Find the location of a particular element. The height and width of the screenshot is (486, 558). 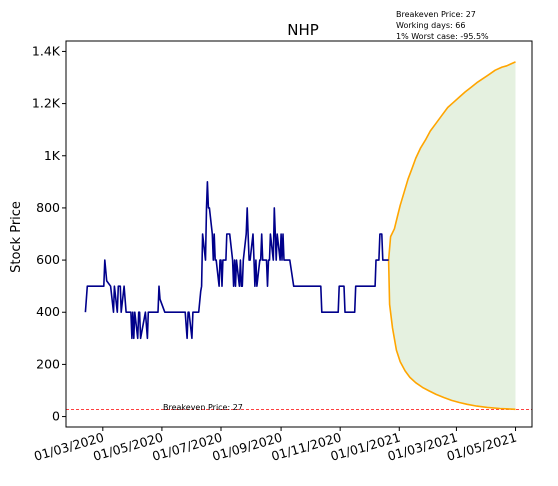

y-tick-label: 600 is located at coordinates (48, 259).